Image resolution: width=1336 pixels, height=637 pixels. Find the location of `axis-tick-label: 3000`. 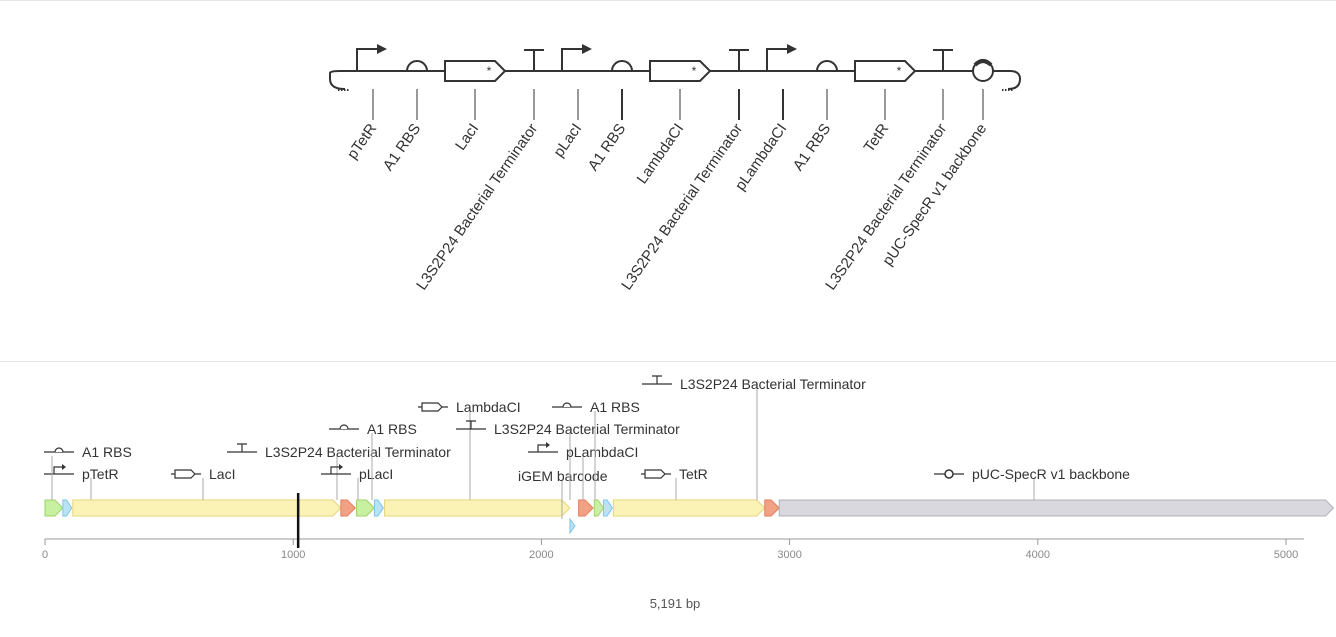

axis-tick-label: 3000 is located at coordinates (789, 555).